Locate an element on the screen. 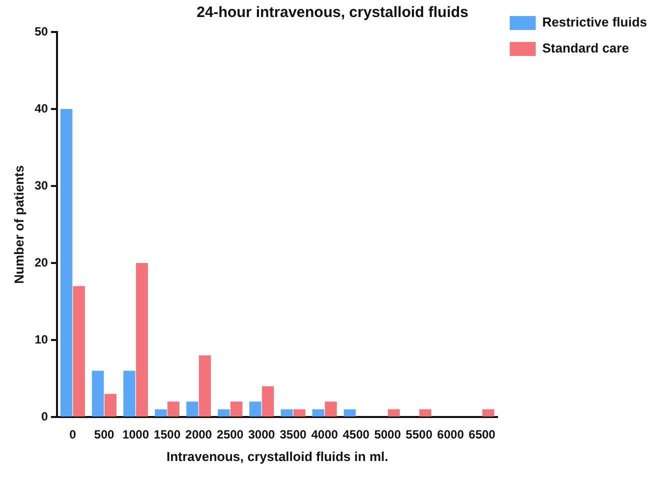 This screenshot has width=663, height=477. y-axis-title: Number of patients is located at coordinates (18, 224).